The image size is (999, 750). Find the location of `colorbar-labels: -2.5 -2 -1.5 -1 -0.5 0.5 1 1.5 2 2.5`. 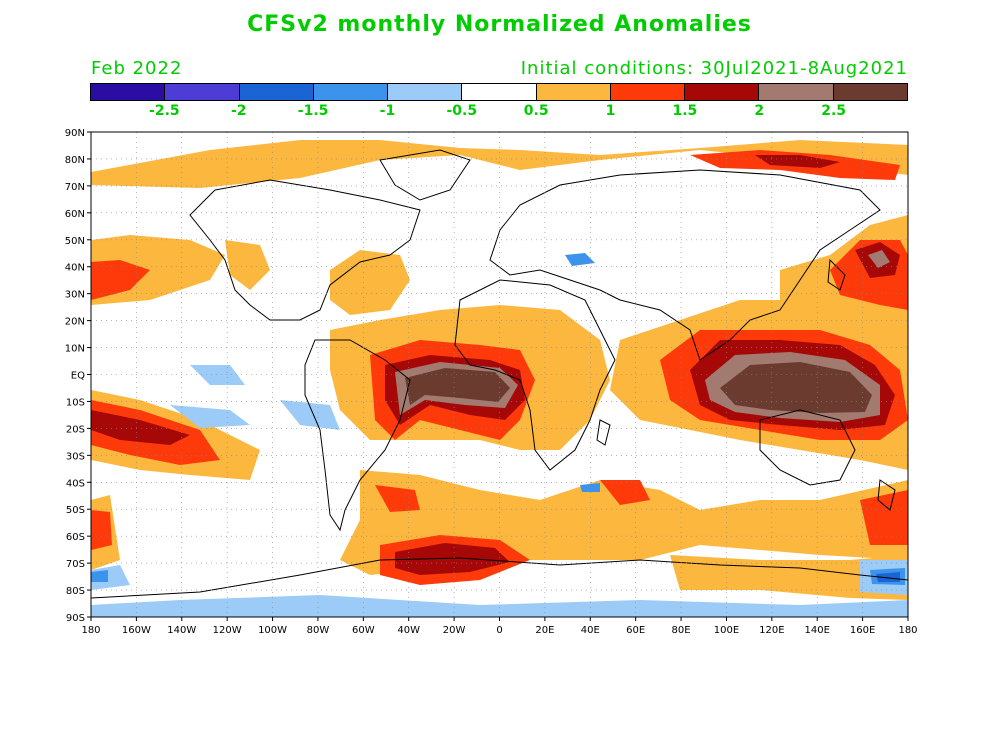

colorbar-labels: -2.5 -2 -1.5 -1 -0.5 0.5 1 1.5 2 2.5 is located at coordinates (499, 113).